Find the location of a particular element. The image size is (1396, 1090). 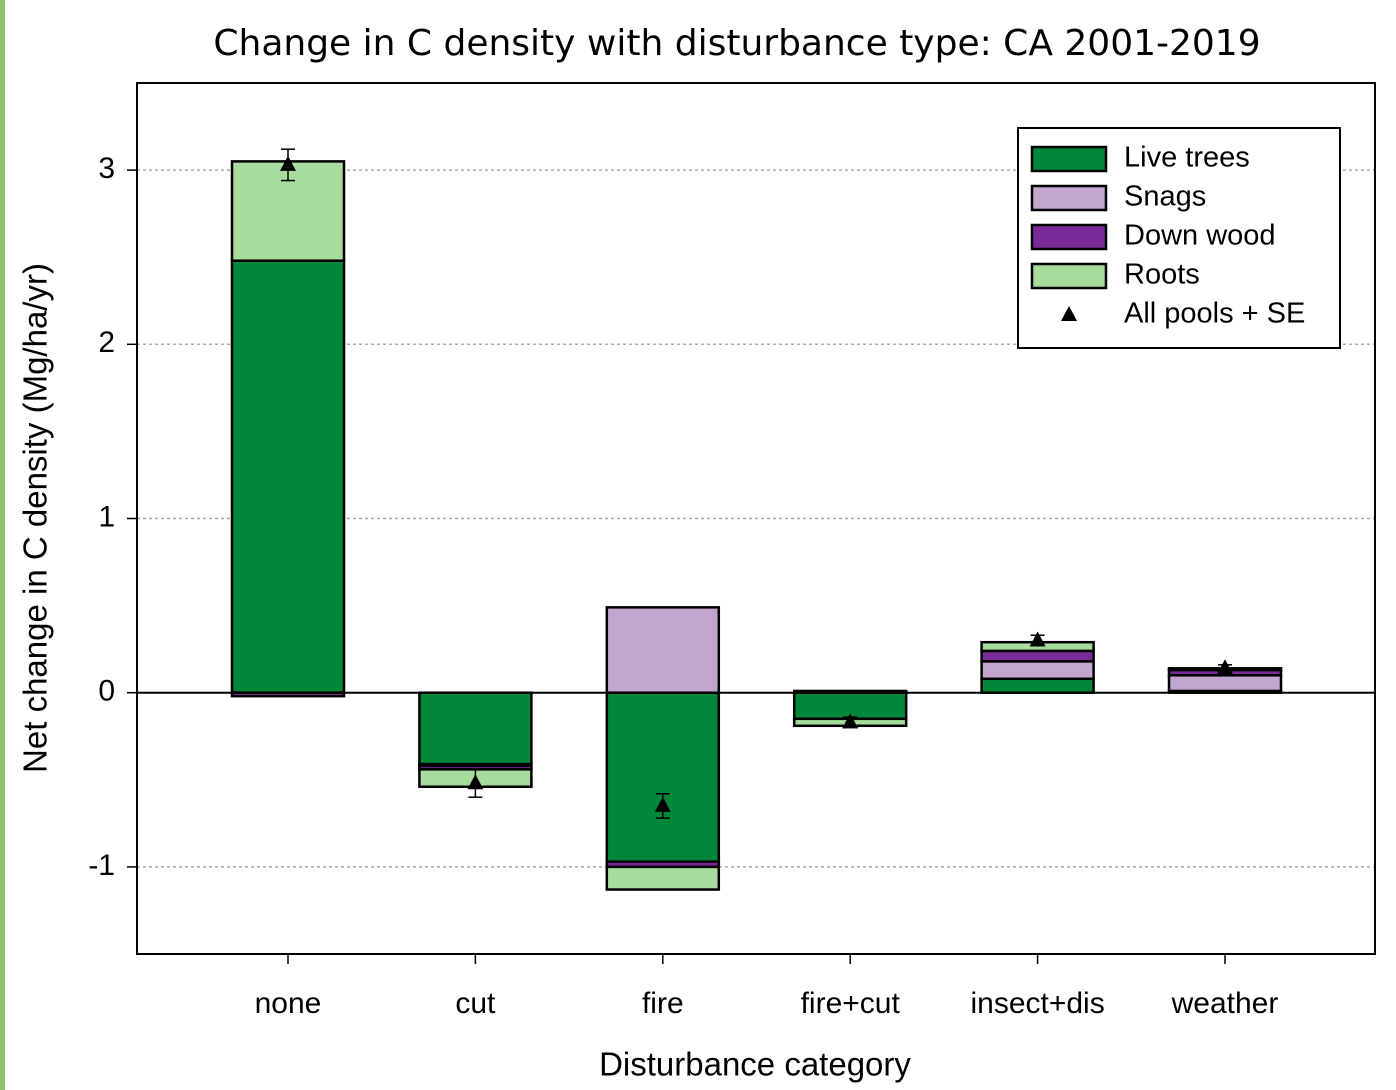

x-tick-label: fire is located at coordinates (663, 1003).